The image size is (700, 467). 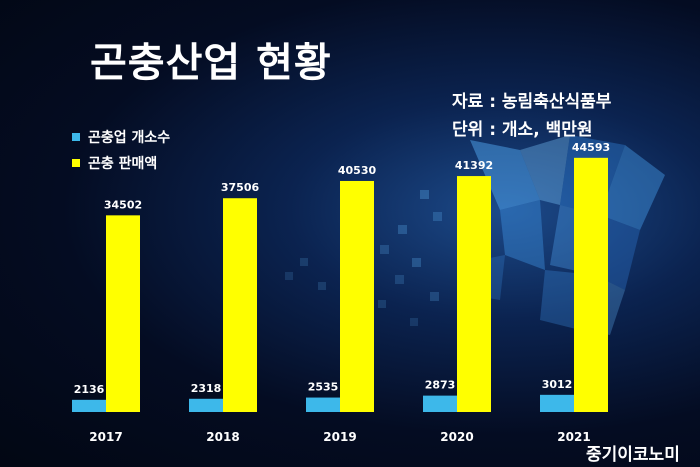 I want to click on data-label-business-count: 2535, so click(x=323, y=387).